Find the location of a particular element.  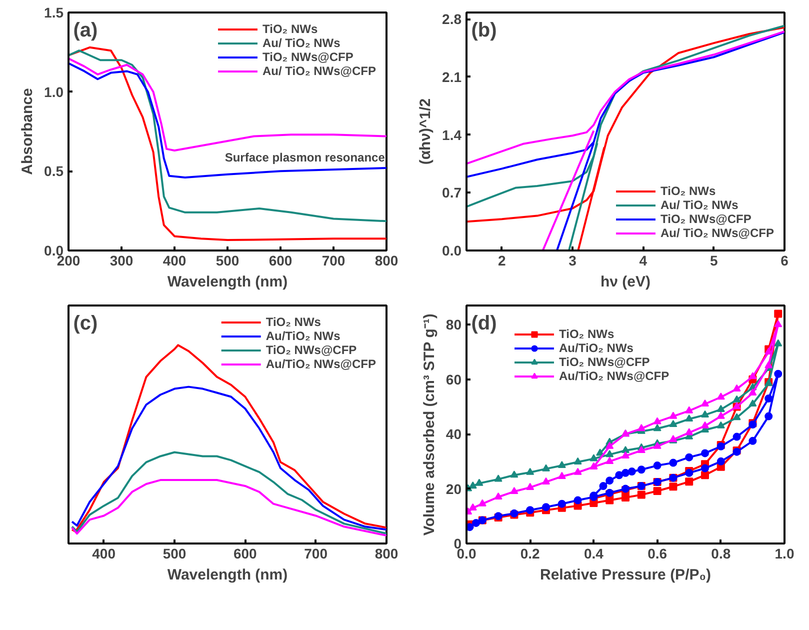

x-tick-label: 4 is located at coordinates (643, 260).